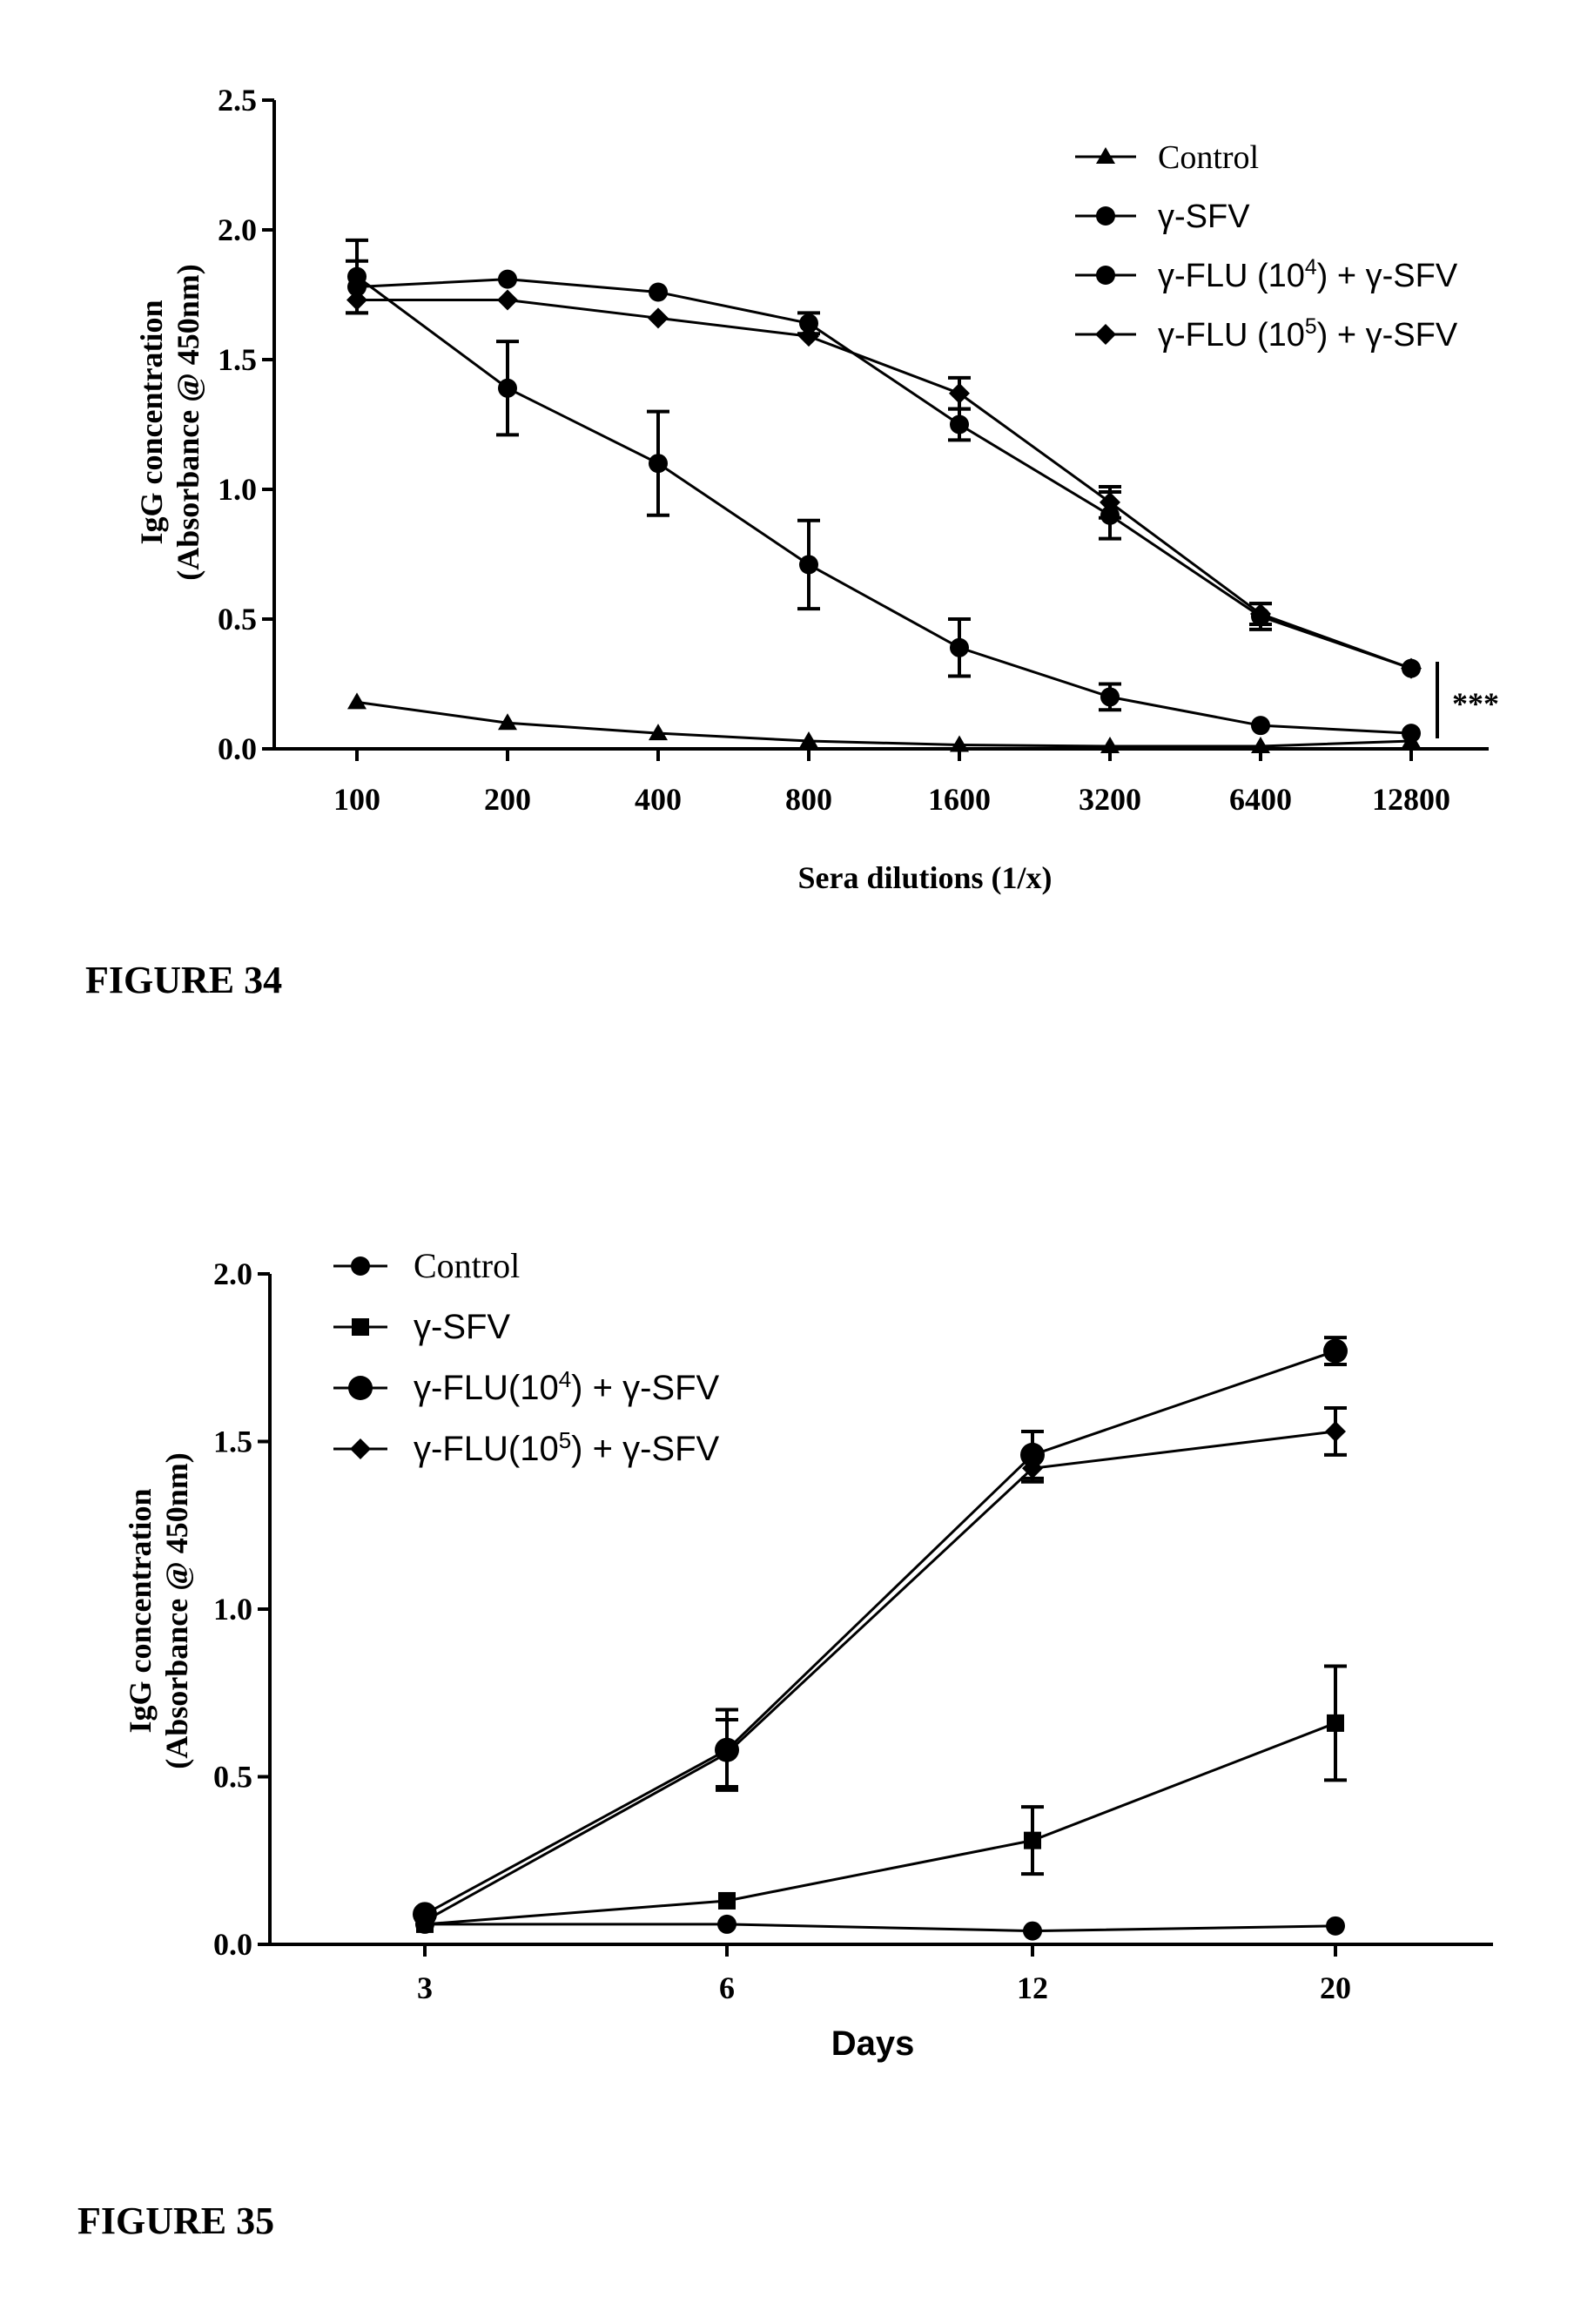 The width and height of the screenshot is (1594, 2324). I want to click on x-tick-label: 6, so click(727, 1987).